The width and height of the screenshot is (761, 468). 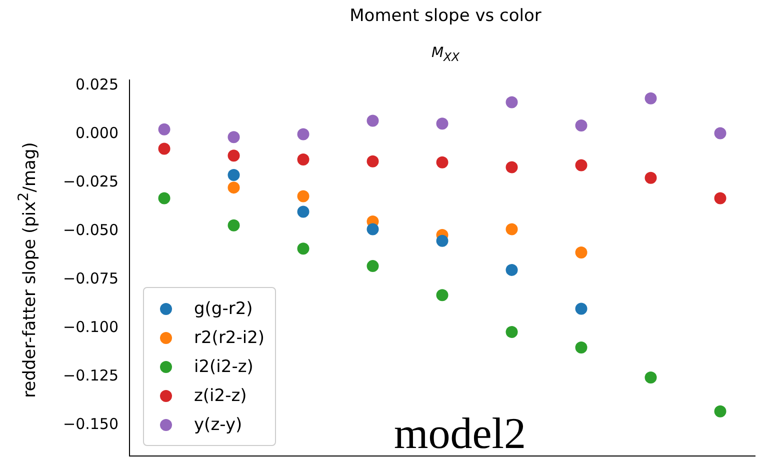 What do you see at coordinates (229, 338) in the screenshot?
I see `legend-label: r2(r2-i2)` at bounding box center [229, 338].